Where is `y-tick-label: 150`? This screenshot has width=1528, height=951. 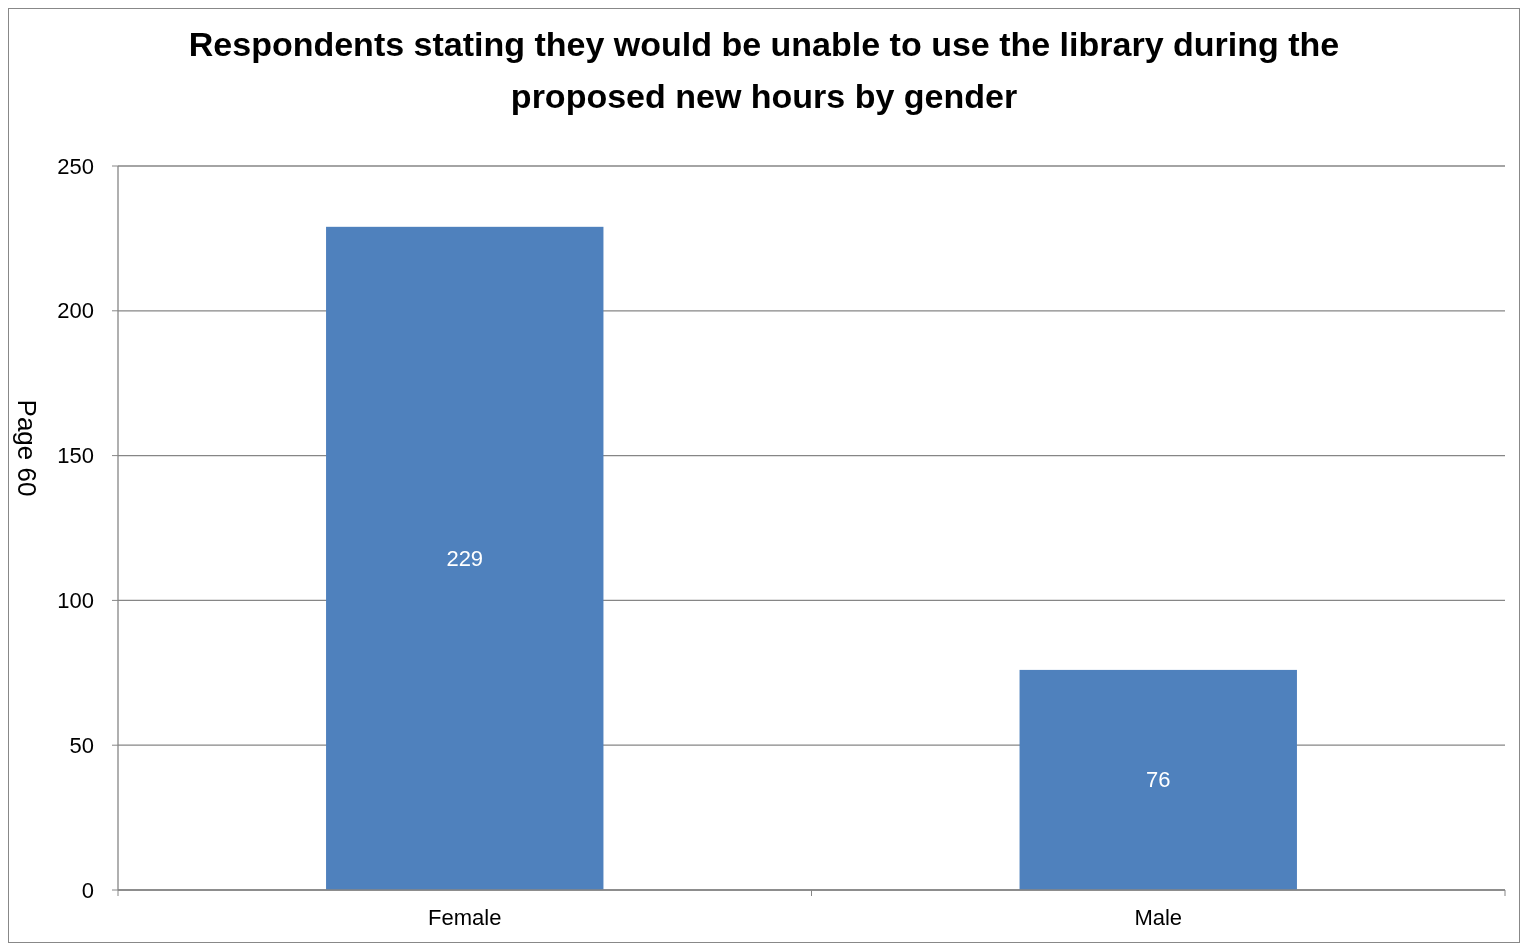 y-tick-label: 150 is located at coordinates (75, 456).